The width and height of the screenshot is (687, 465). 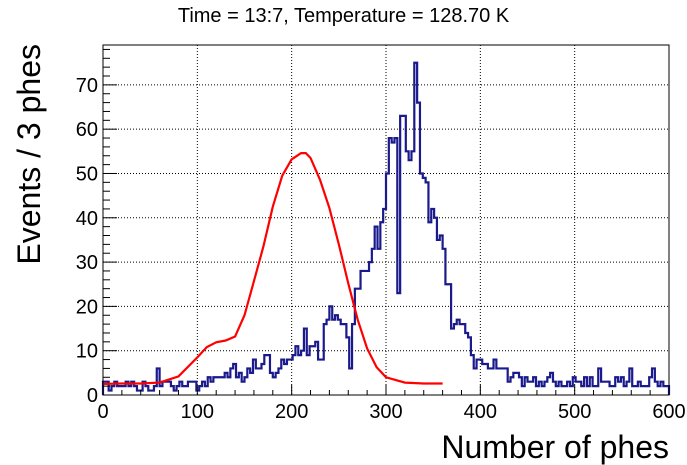 I want to click on y-tick-label: 60, so click(x=87, y=130).